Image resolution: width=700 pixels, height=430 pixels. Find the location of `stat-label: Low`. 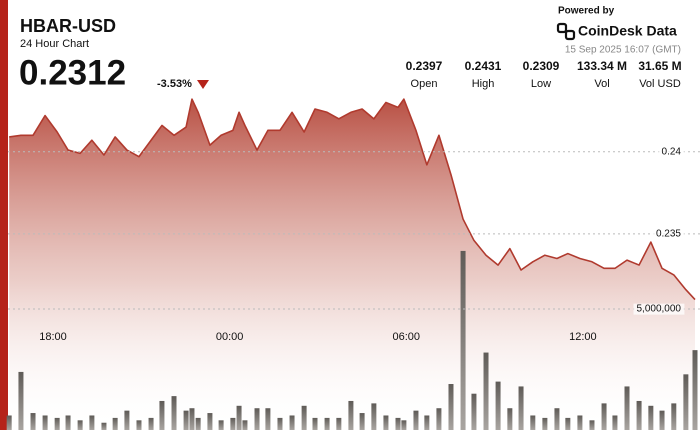

stat-label: Low is located at coordinates (541, 84).